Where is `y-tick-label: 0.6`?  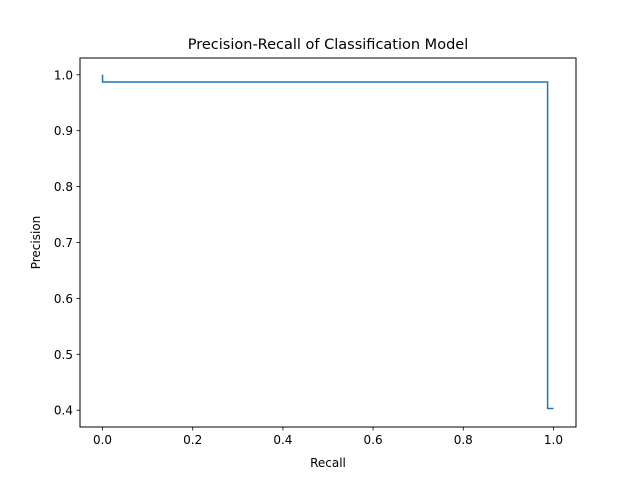
y-tick-label: 0.6 is located at coordinates (63, 299).